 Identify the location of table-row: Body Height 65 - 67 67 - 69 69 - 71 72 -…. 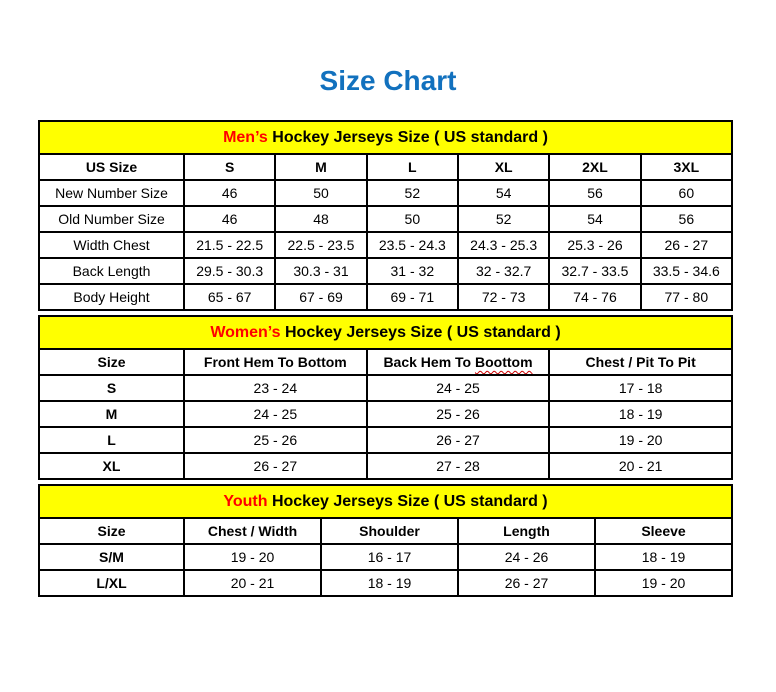
(386, 297).